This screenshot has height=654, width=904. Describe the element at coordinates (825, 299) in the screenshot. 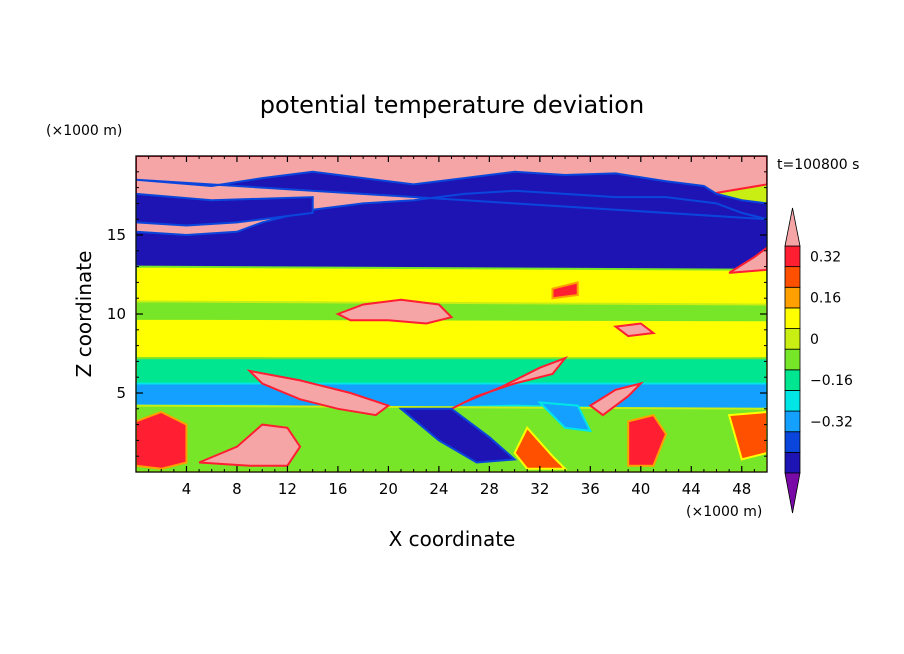

I see `colorbar-tick-label: 0.16` at that location.